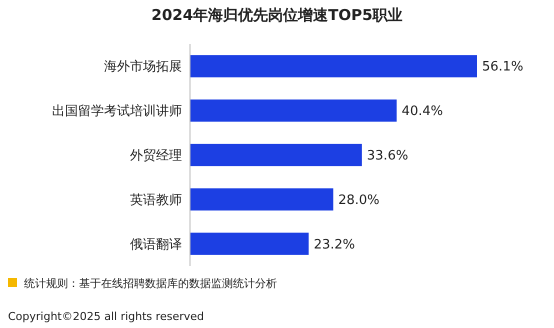 Image resolution: width=554 pixels, height=328 pixels. I want to click on y-tick-label: 出国留学考试培训讲师, so click(117, 112).